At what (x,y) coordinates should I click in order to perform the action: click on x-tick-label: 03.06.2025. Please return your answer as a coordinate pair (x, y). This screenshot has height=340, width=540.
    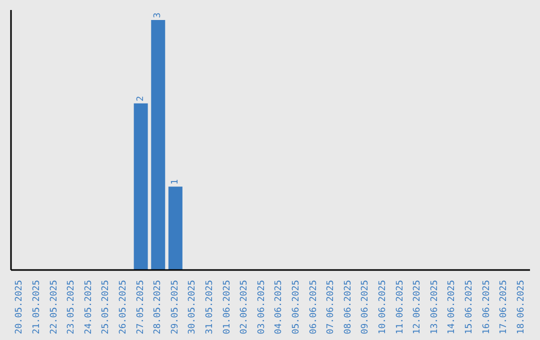
    Looking at the image, I should click on (261, 307).